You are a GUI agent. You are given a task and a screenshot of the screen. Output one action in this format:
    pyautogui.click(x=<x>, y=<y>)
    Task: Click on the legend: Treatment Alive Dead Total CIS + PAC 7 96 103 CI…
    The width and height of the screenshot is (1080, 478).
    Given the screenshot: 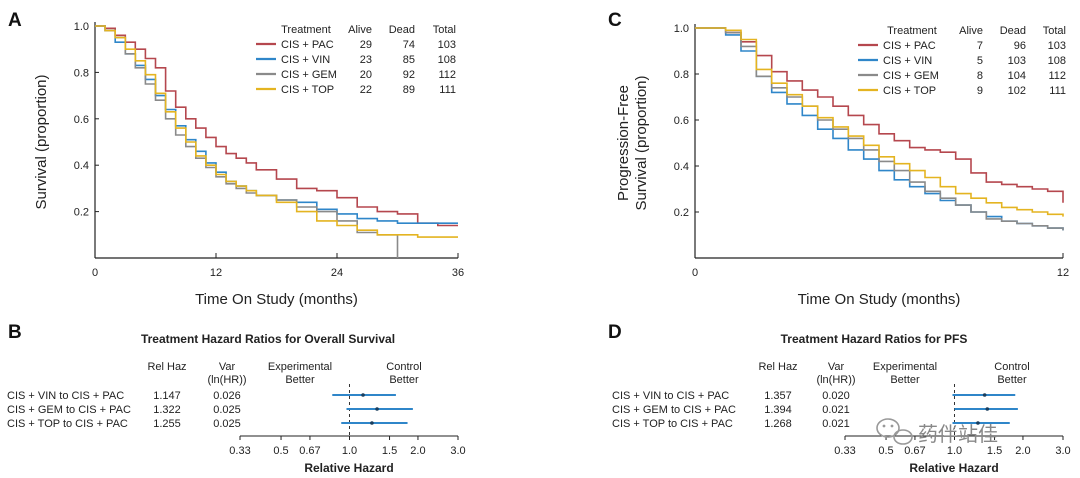 What is the action you would take?
    pyautogui.click(x=962, y=61)
    